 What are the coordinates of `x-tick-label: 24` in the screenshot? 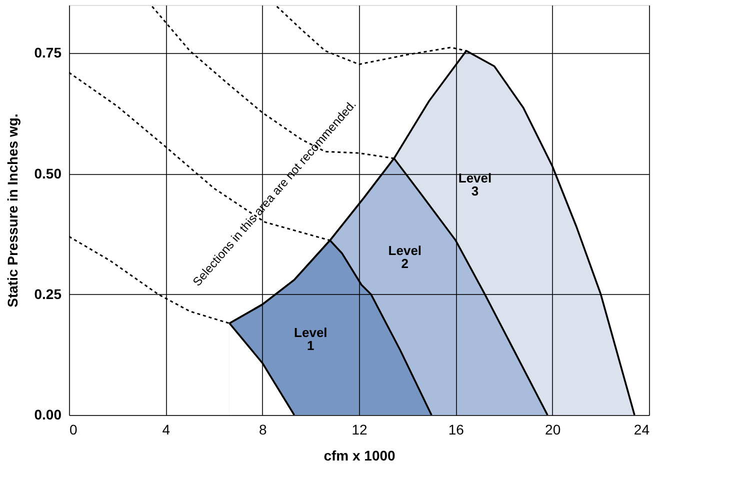 It's located at (642, 430).